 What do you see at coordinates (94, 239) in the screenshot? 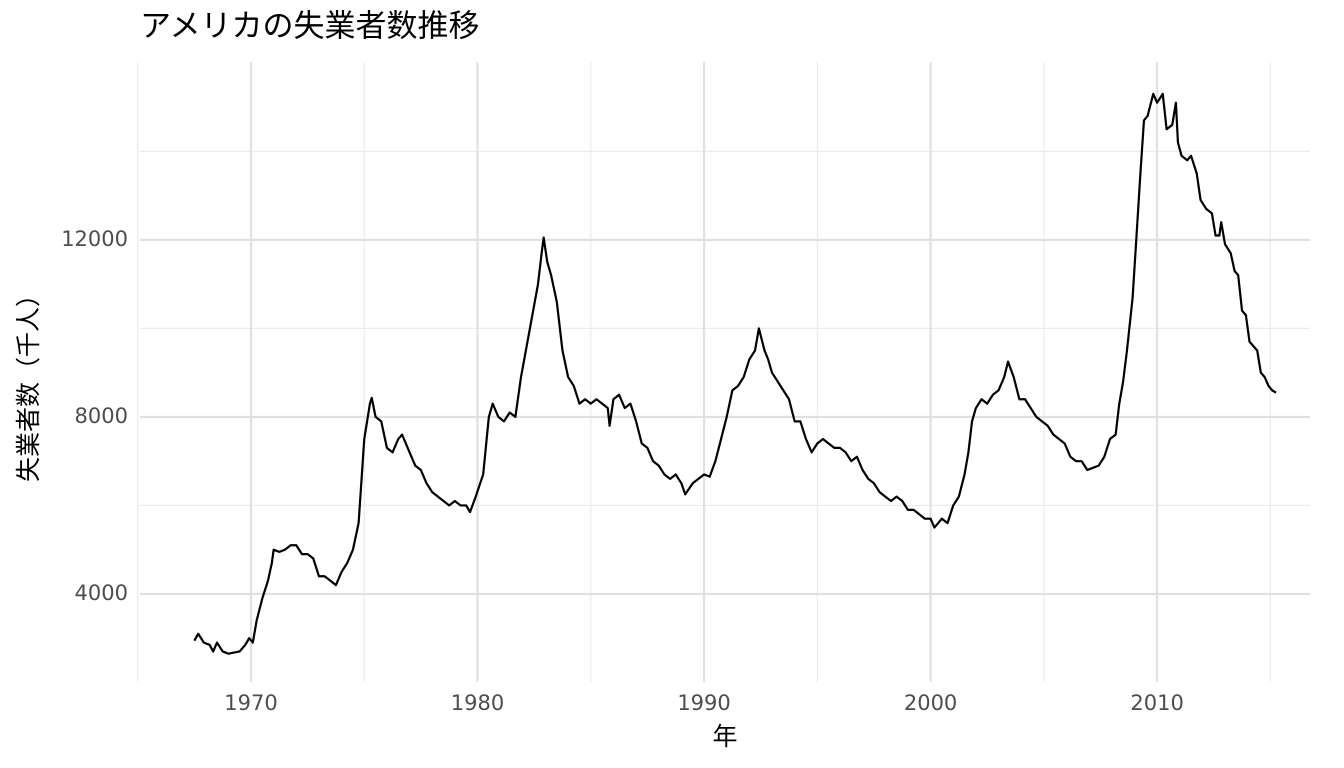
I see `y-tick-label: 12000` at bounding box center [94, 239].